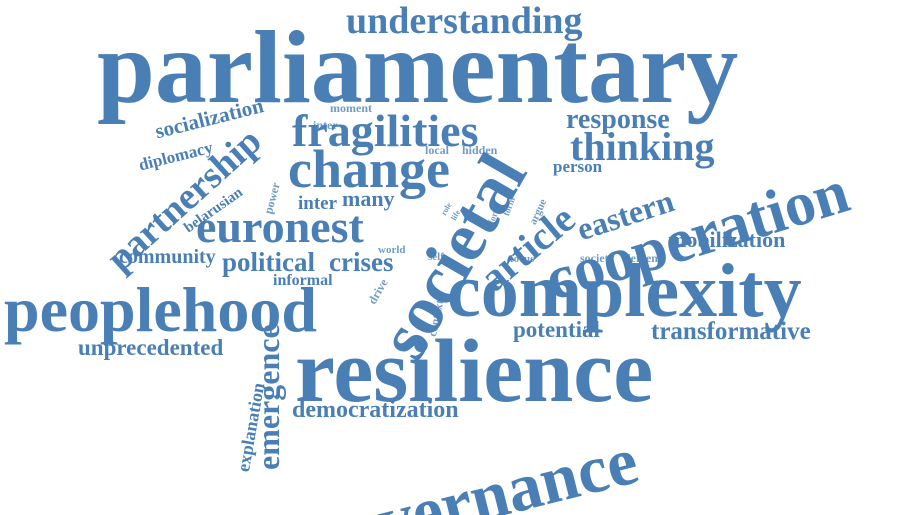 The image size is (900, 515). What do you see at coordinates (280, 226) in the screenshot?
I see `word-euronest: euronest` at bounding box center [280, 226].